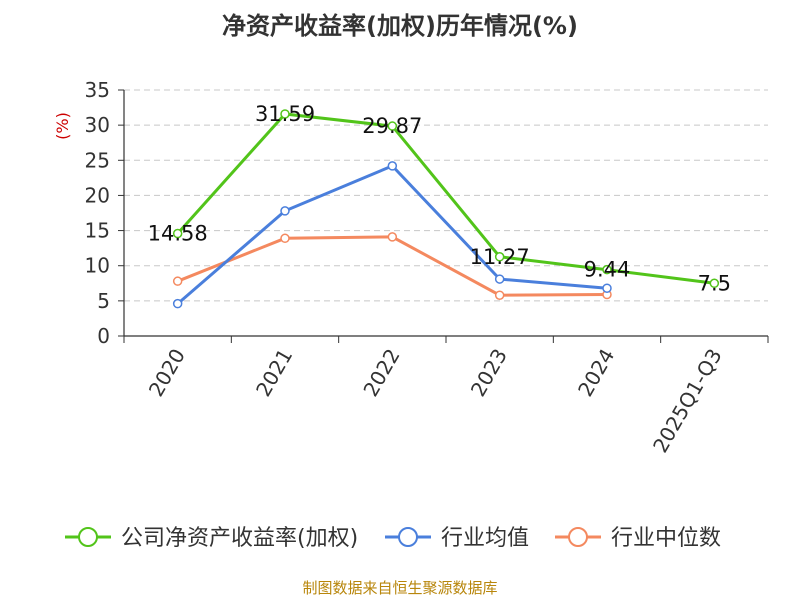 The width and height of the screenshot is (800, 600). I want to click on legend-item: 行业均值, so click(457, 538).